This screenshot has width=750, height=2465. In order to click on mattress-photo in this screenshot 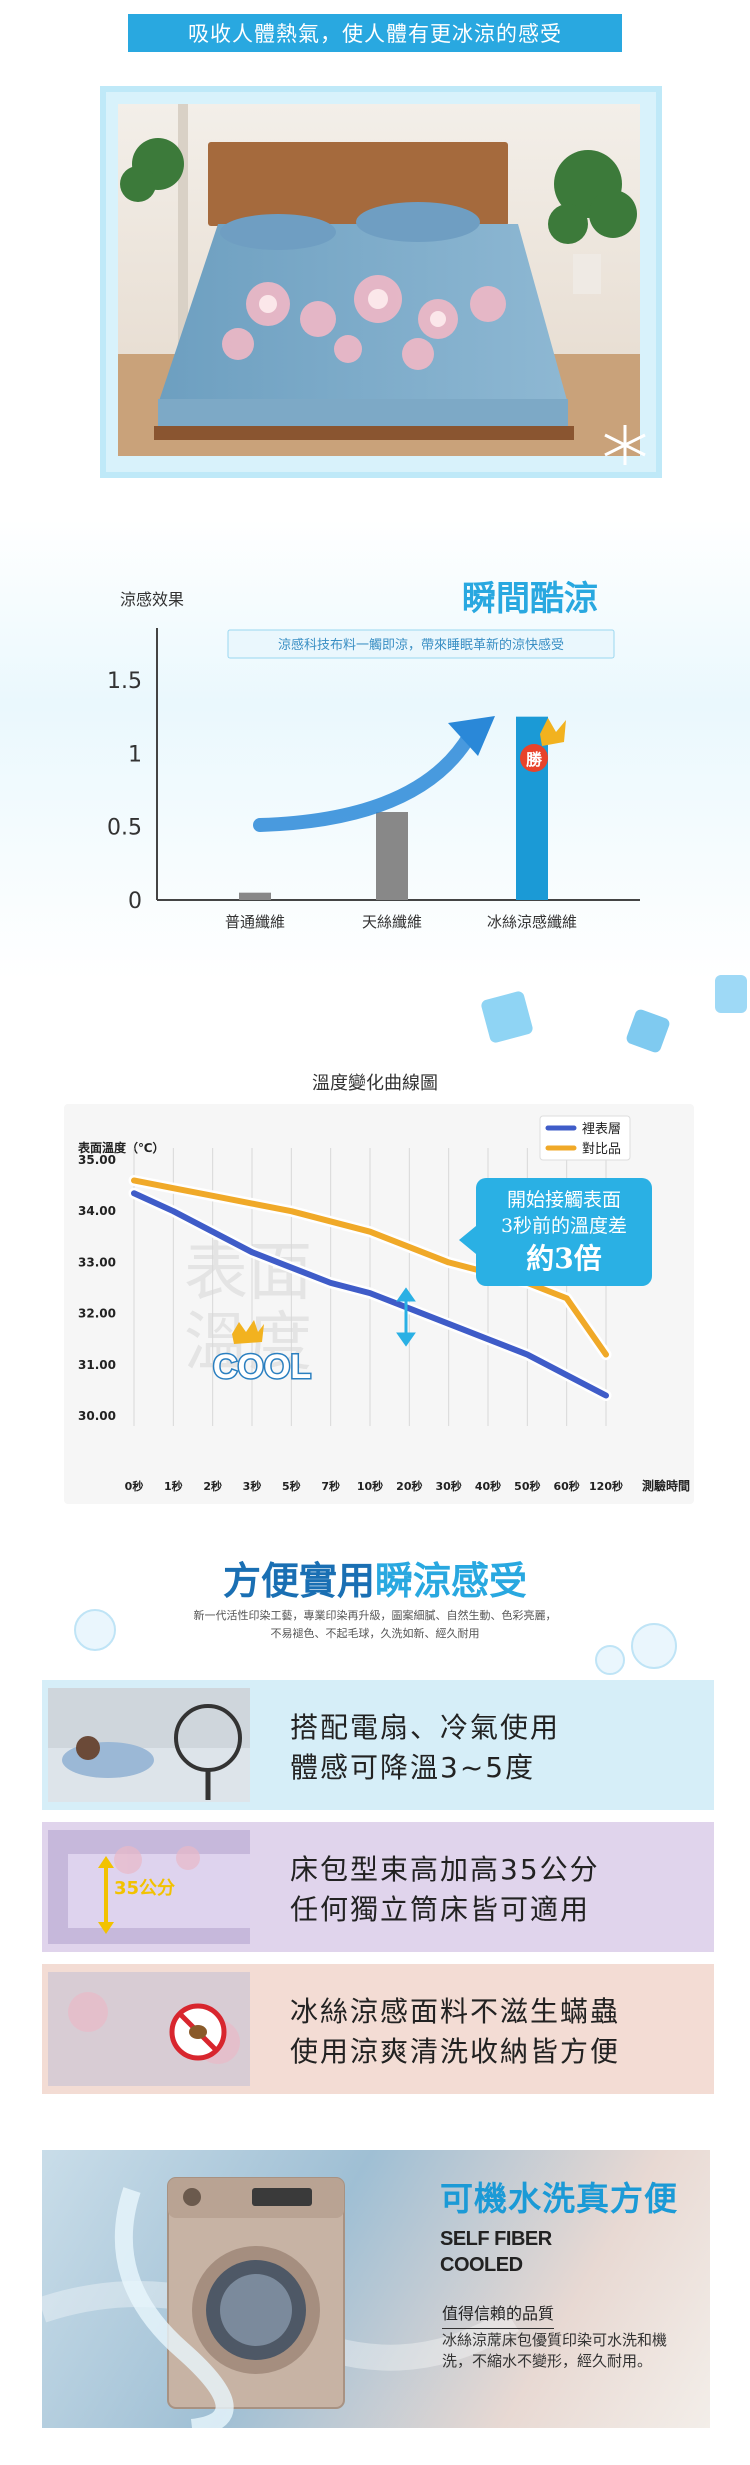, I will do `click(149, 1887)`.